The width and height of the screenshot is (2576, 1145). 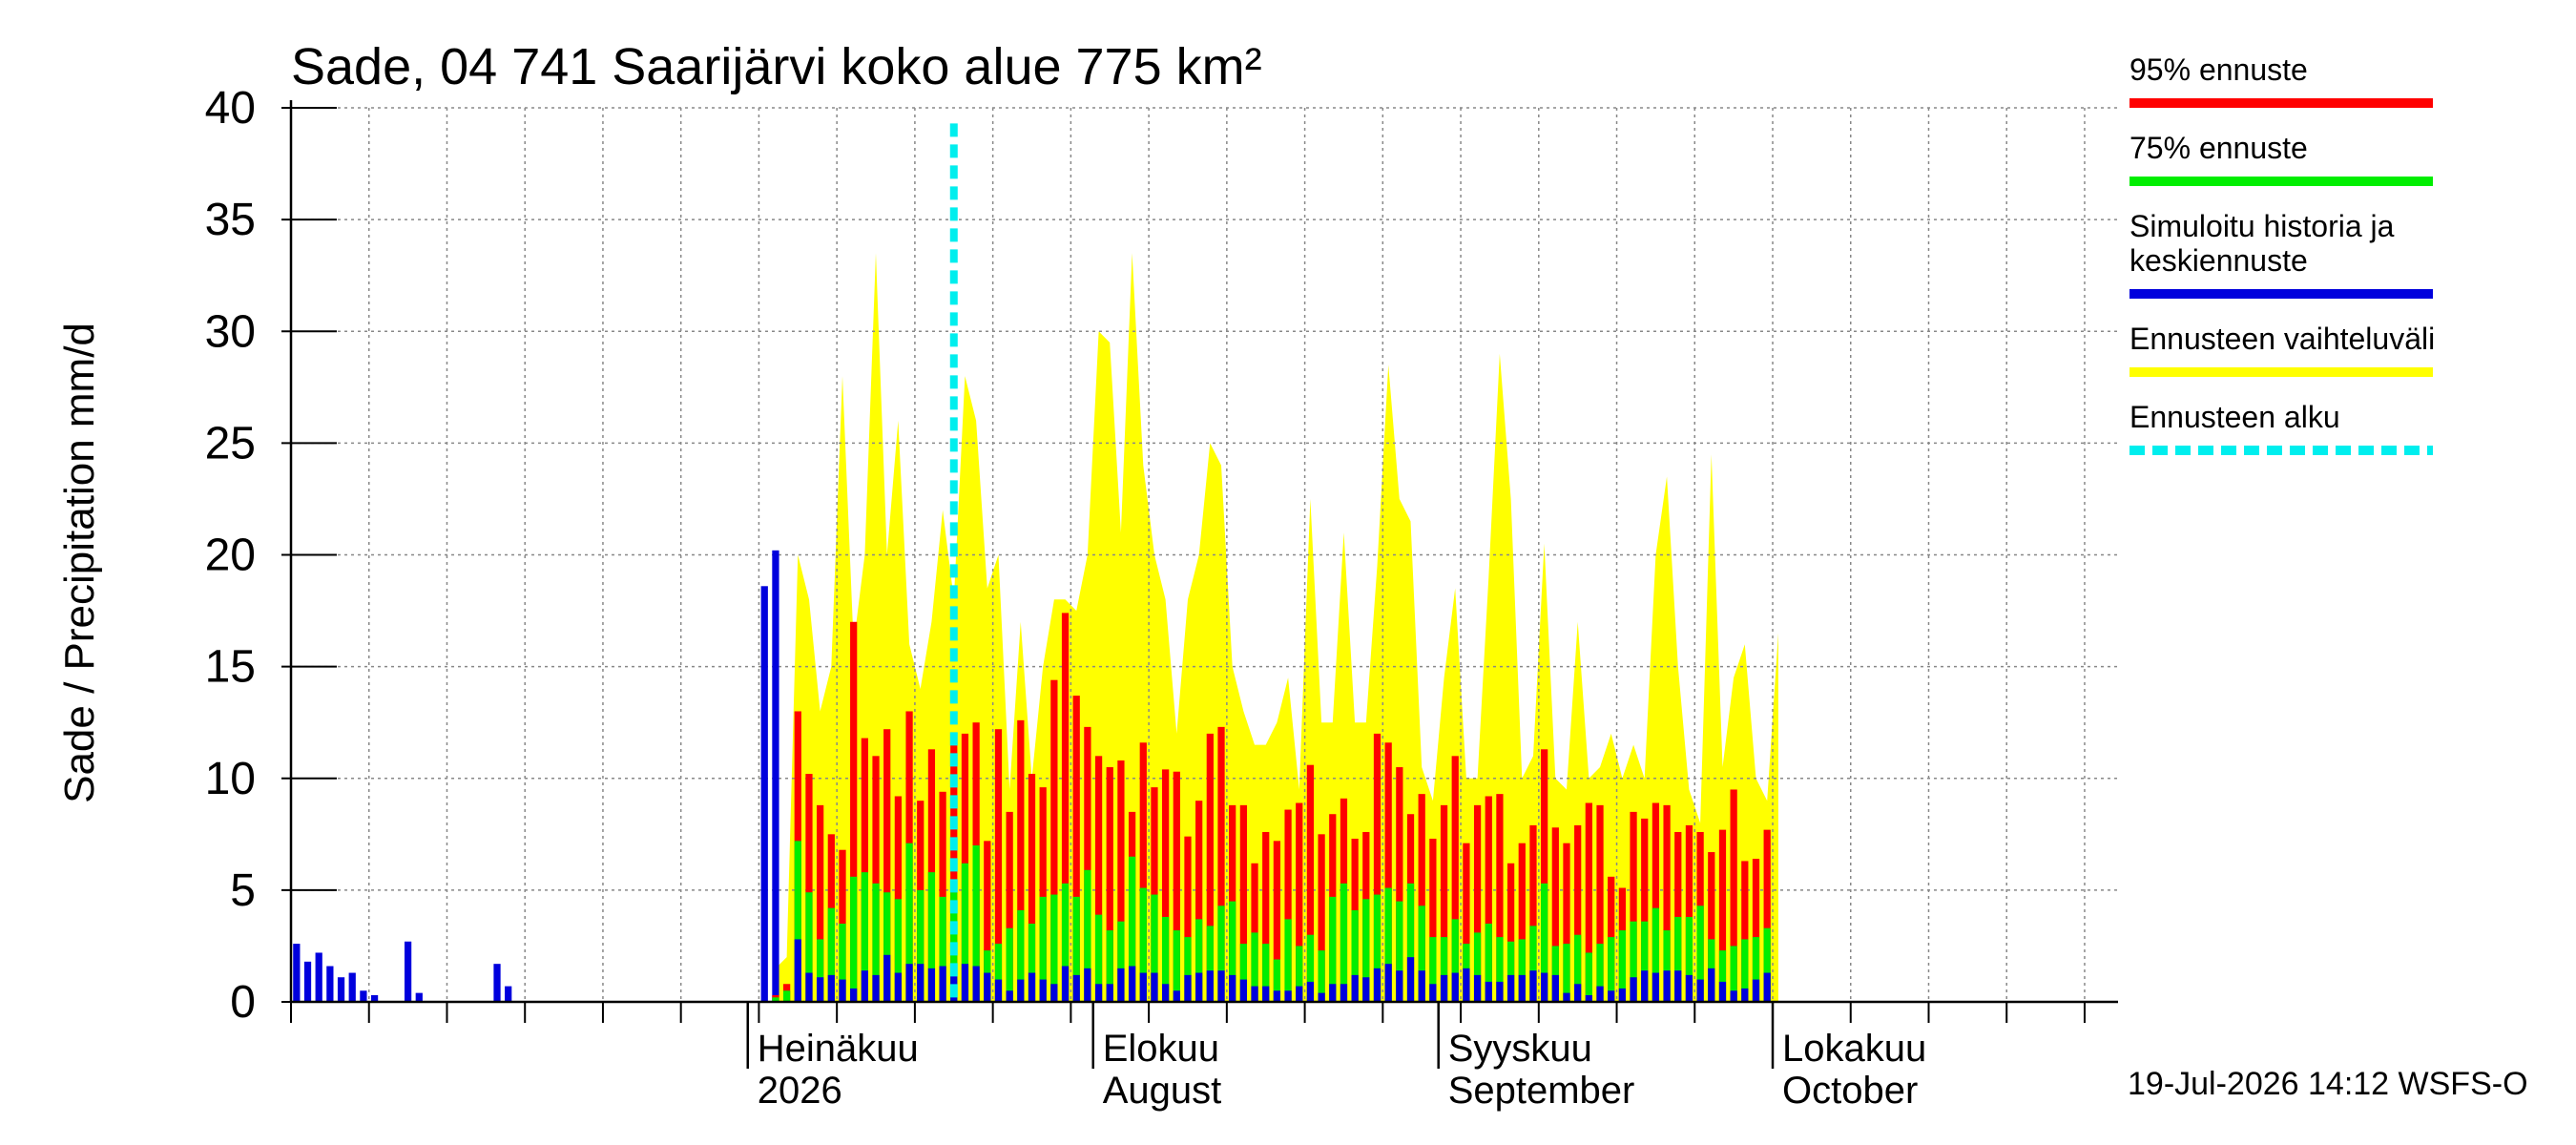 What do you see at coordinates (838, 1049) in the screenshot?
I see `month-label: Heinäkuu` at bounding box center [838, 1049].